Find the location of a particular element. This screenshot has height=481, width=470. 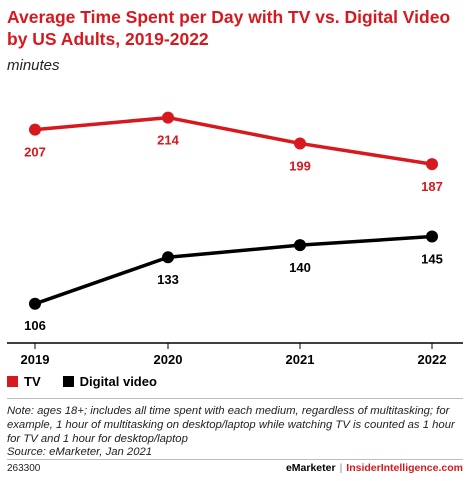

legend-swatch-digital-video is located at coordinates (68, 381).